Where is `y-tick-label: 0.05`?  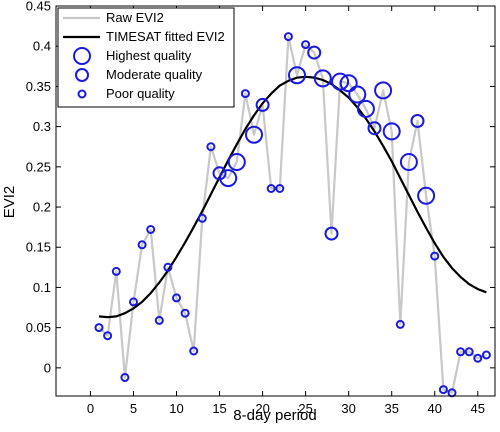 y-tick-label: 0.05 is located at coordinates (38, 327).